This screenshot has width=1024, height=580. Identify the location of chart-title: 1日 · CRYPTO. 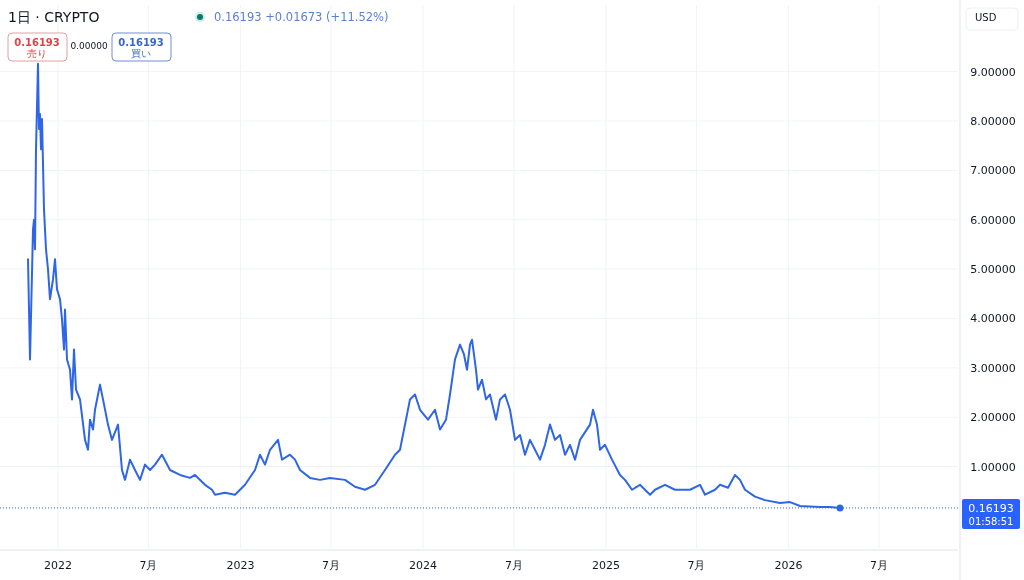
(54, 17).